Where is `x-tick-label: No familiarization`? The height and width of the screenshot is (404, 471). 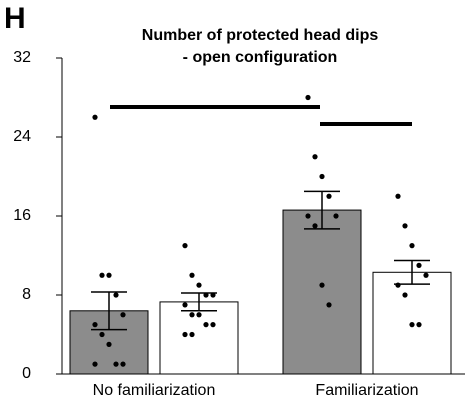
x-tick-label: No familiarization is located at coordinates (154, 390).